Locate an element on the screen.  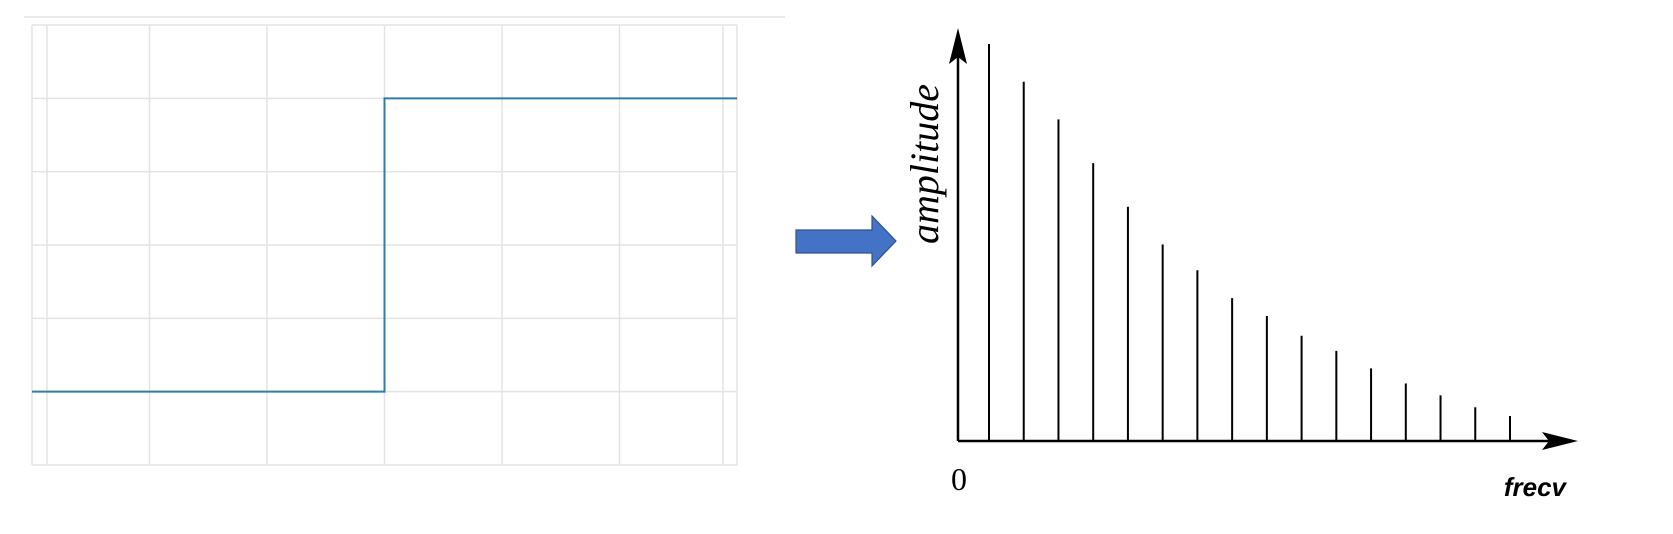
y-axis-label: amplitude is located at coordinates (924, 164).